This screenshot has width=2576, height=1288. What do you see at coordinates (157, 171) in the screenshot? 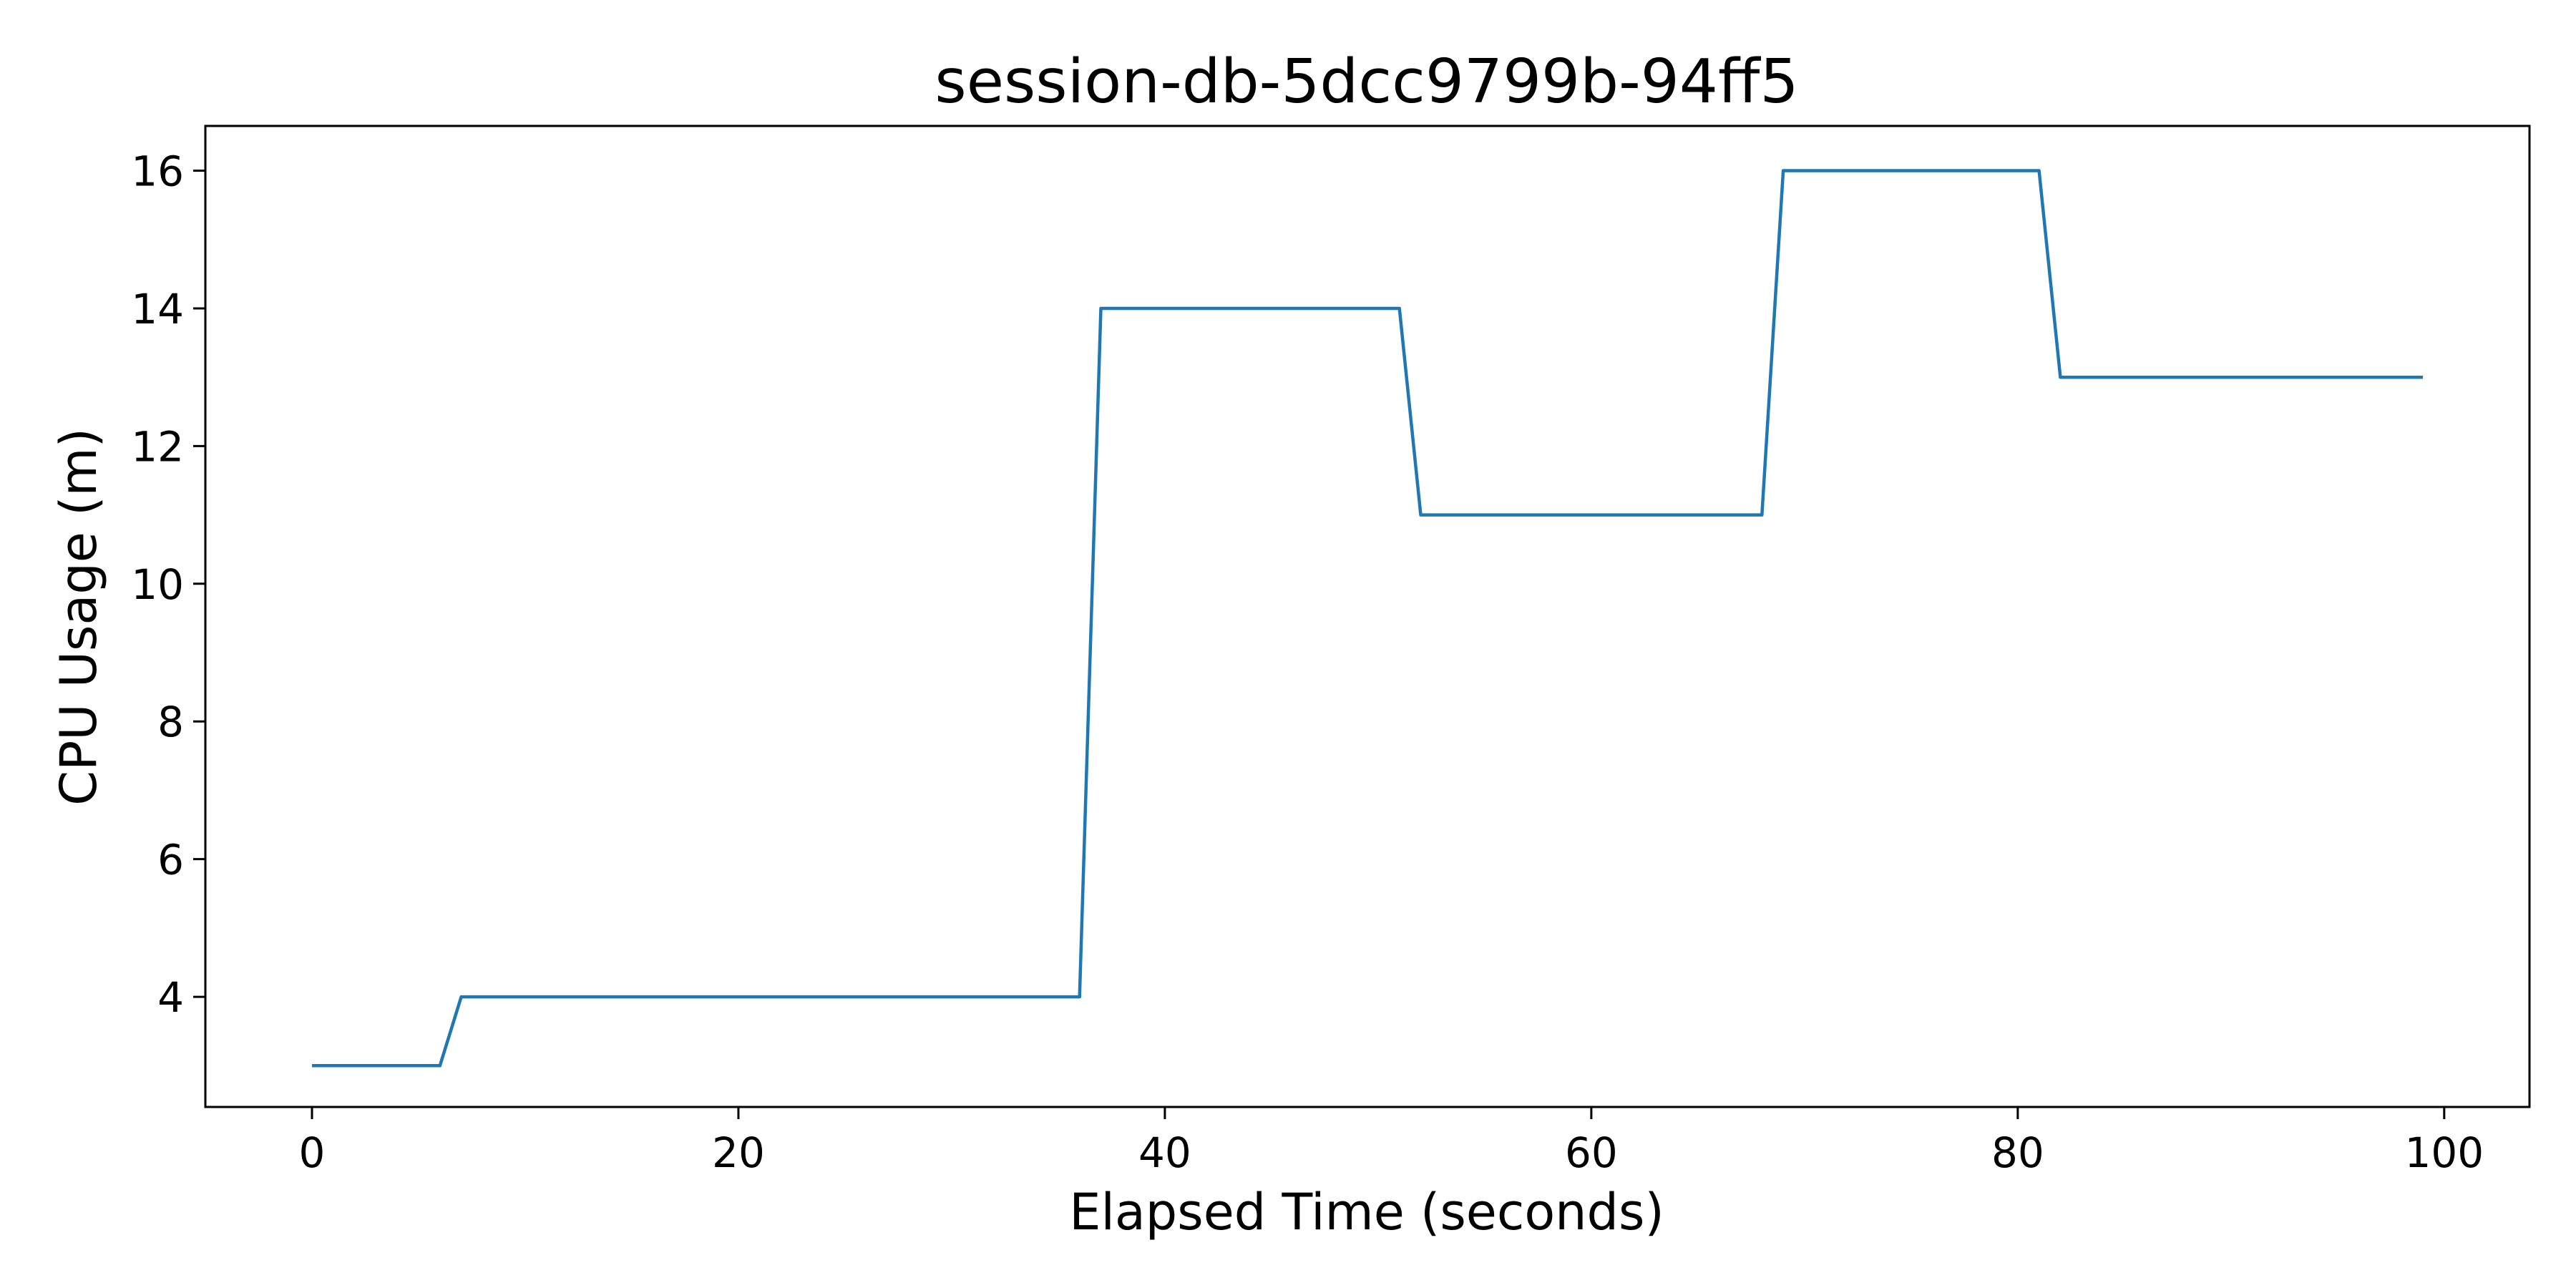
I see `y-tick-label: 16` at bounding box center [157, 171].